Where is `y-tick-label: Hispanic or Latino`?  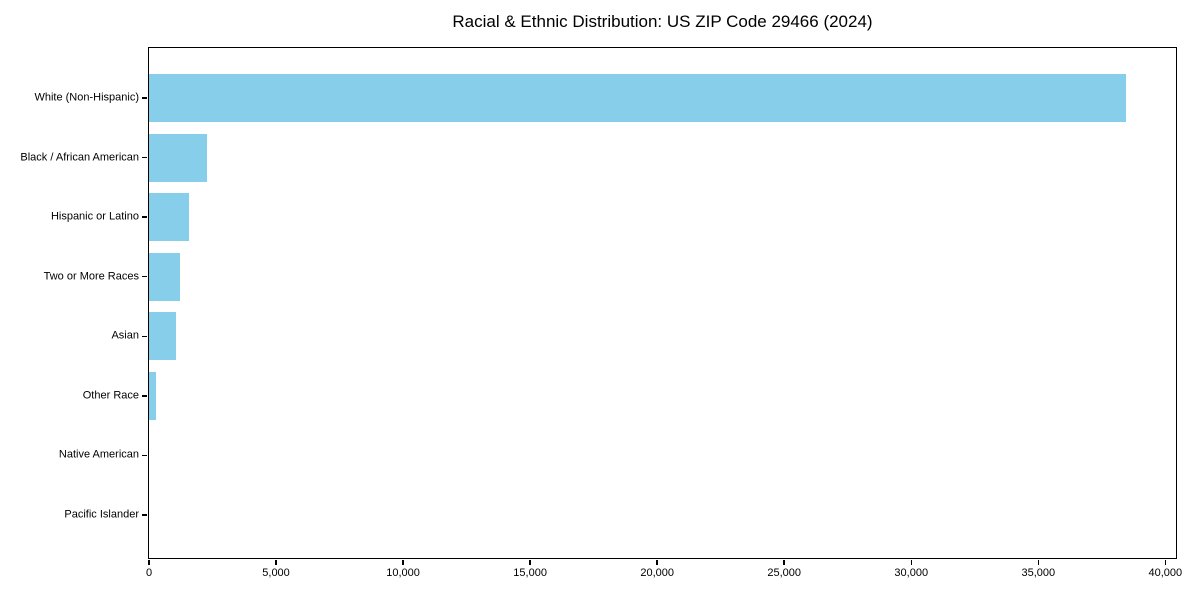 y-tick-label: Hispanic or Latino is located at coordinates (94, 216).